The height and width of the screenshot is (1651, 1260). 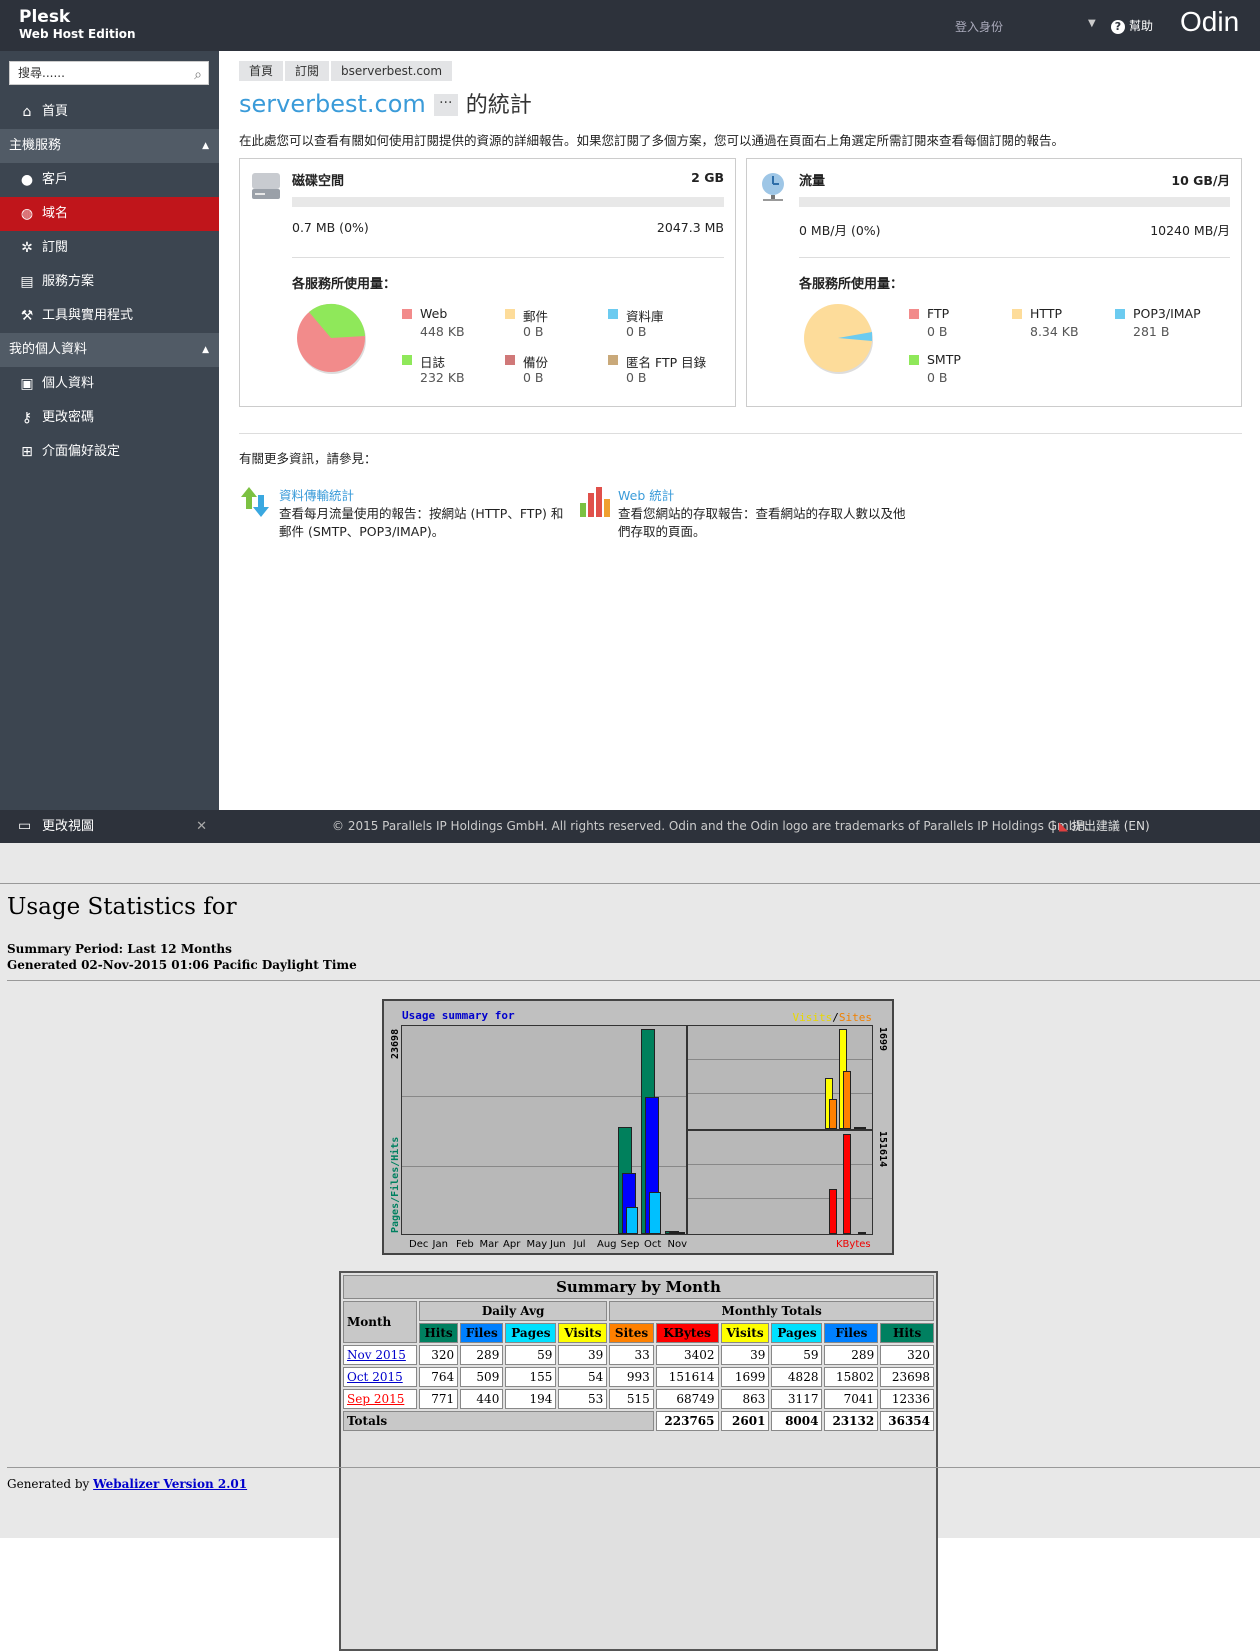 I want to click on graph-visits-sites-legend: Visits/Sites, so click(x=833, y=1017).